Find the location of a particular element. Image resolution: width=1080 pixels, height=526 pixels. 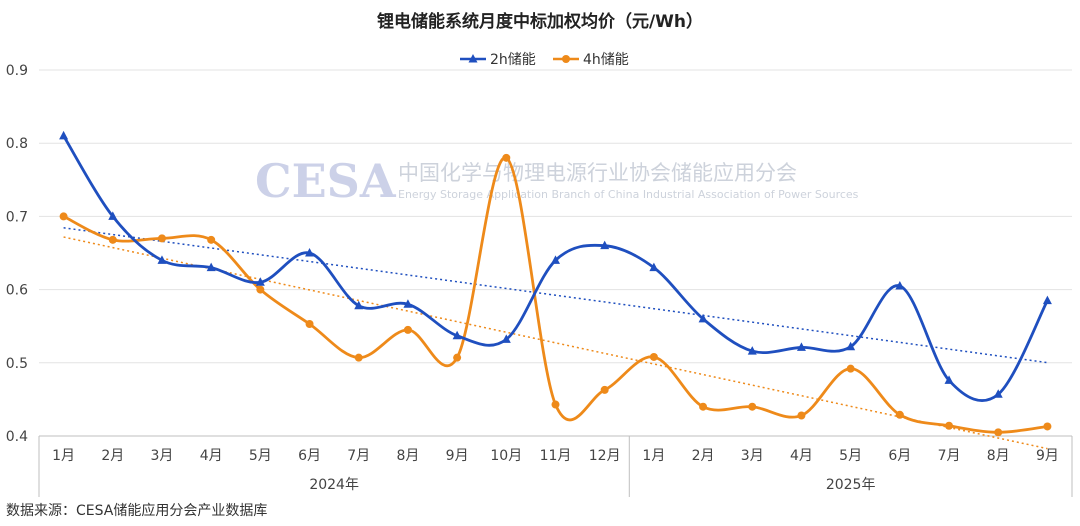

legend: 2h储能 4h储能 is located at coordinates (544, 60).